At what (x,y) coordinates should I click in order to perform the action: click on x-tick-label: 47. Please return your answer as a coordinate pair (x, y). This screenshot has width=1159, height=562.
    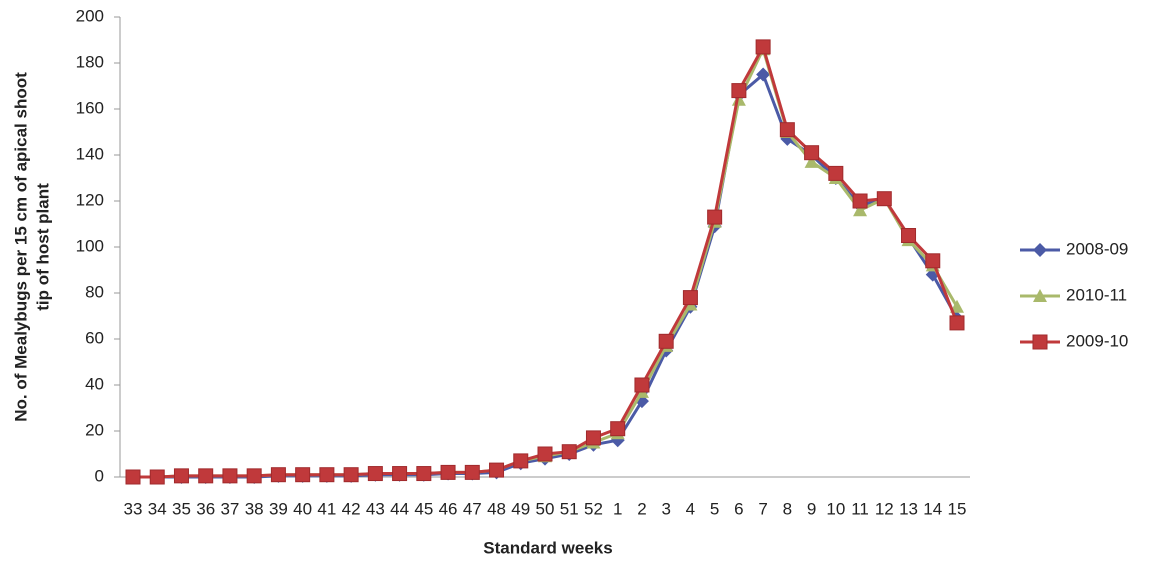
    Looking at the image, I should click on (472, 508).